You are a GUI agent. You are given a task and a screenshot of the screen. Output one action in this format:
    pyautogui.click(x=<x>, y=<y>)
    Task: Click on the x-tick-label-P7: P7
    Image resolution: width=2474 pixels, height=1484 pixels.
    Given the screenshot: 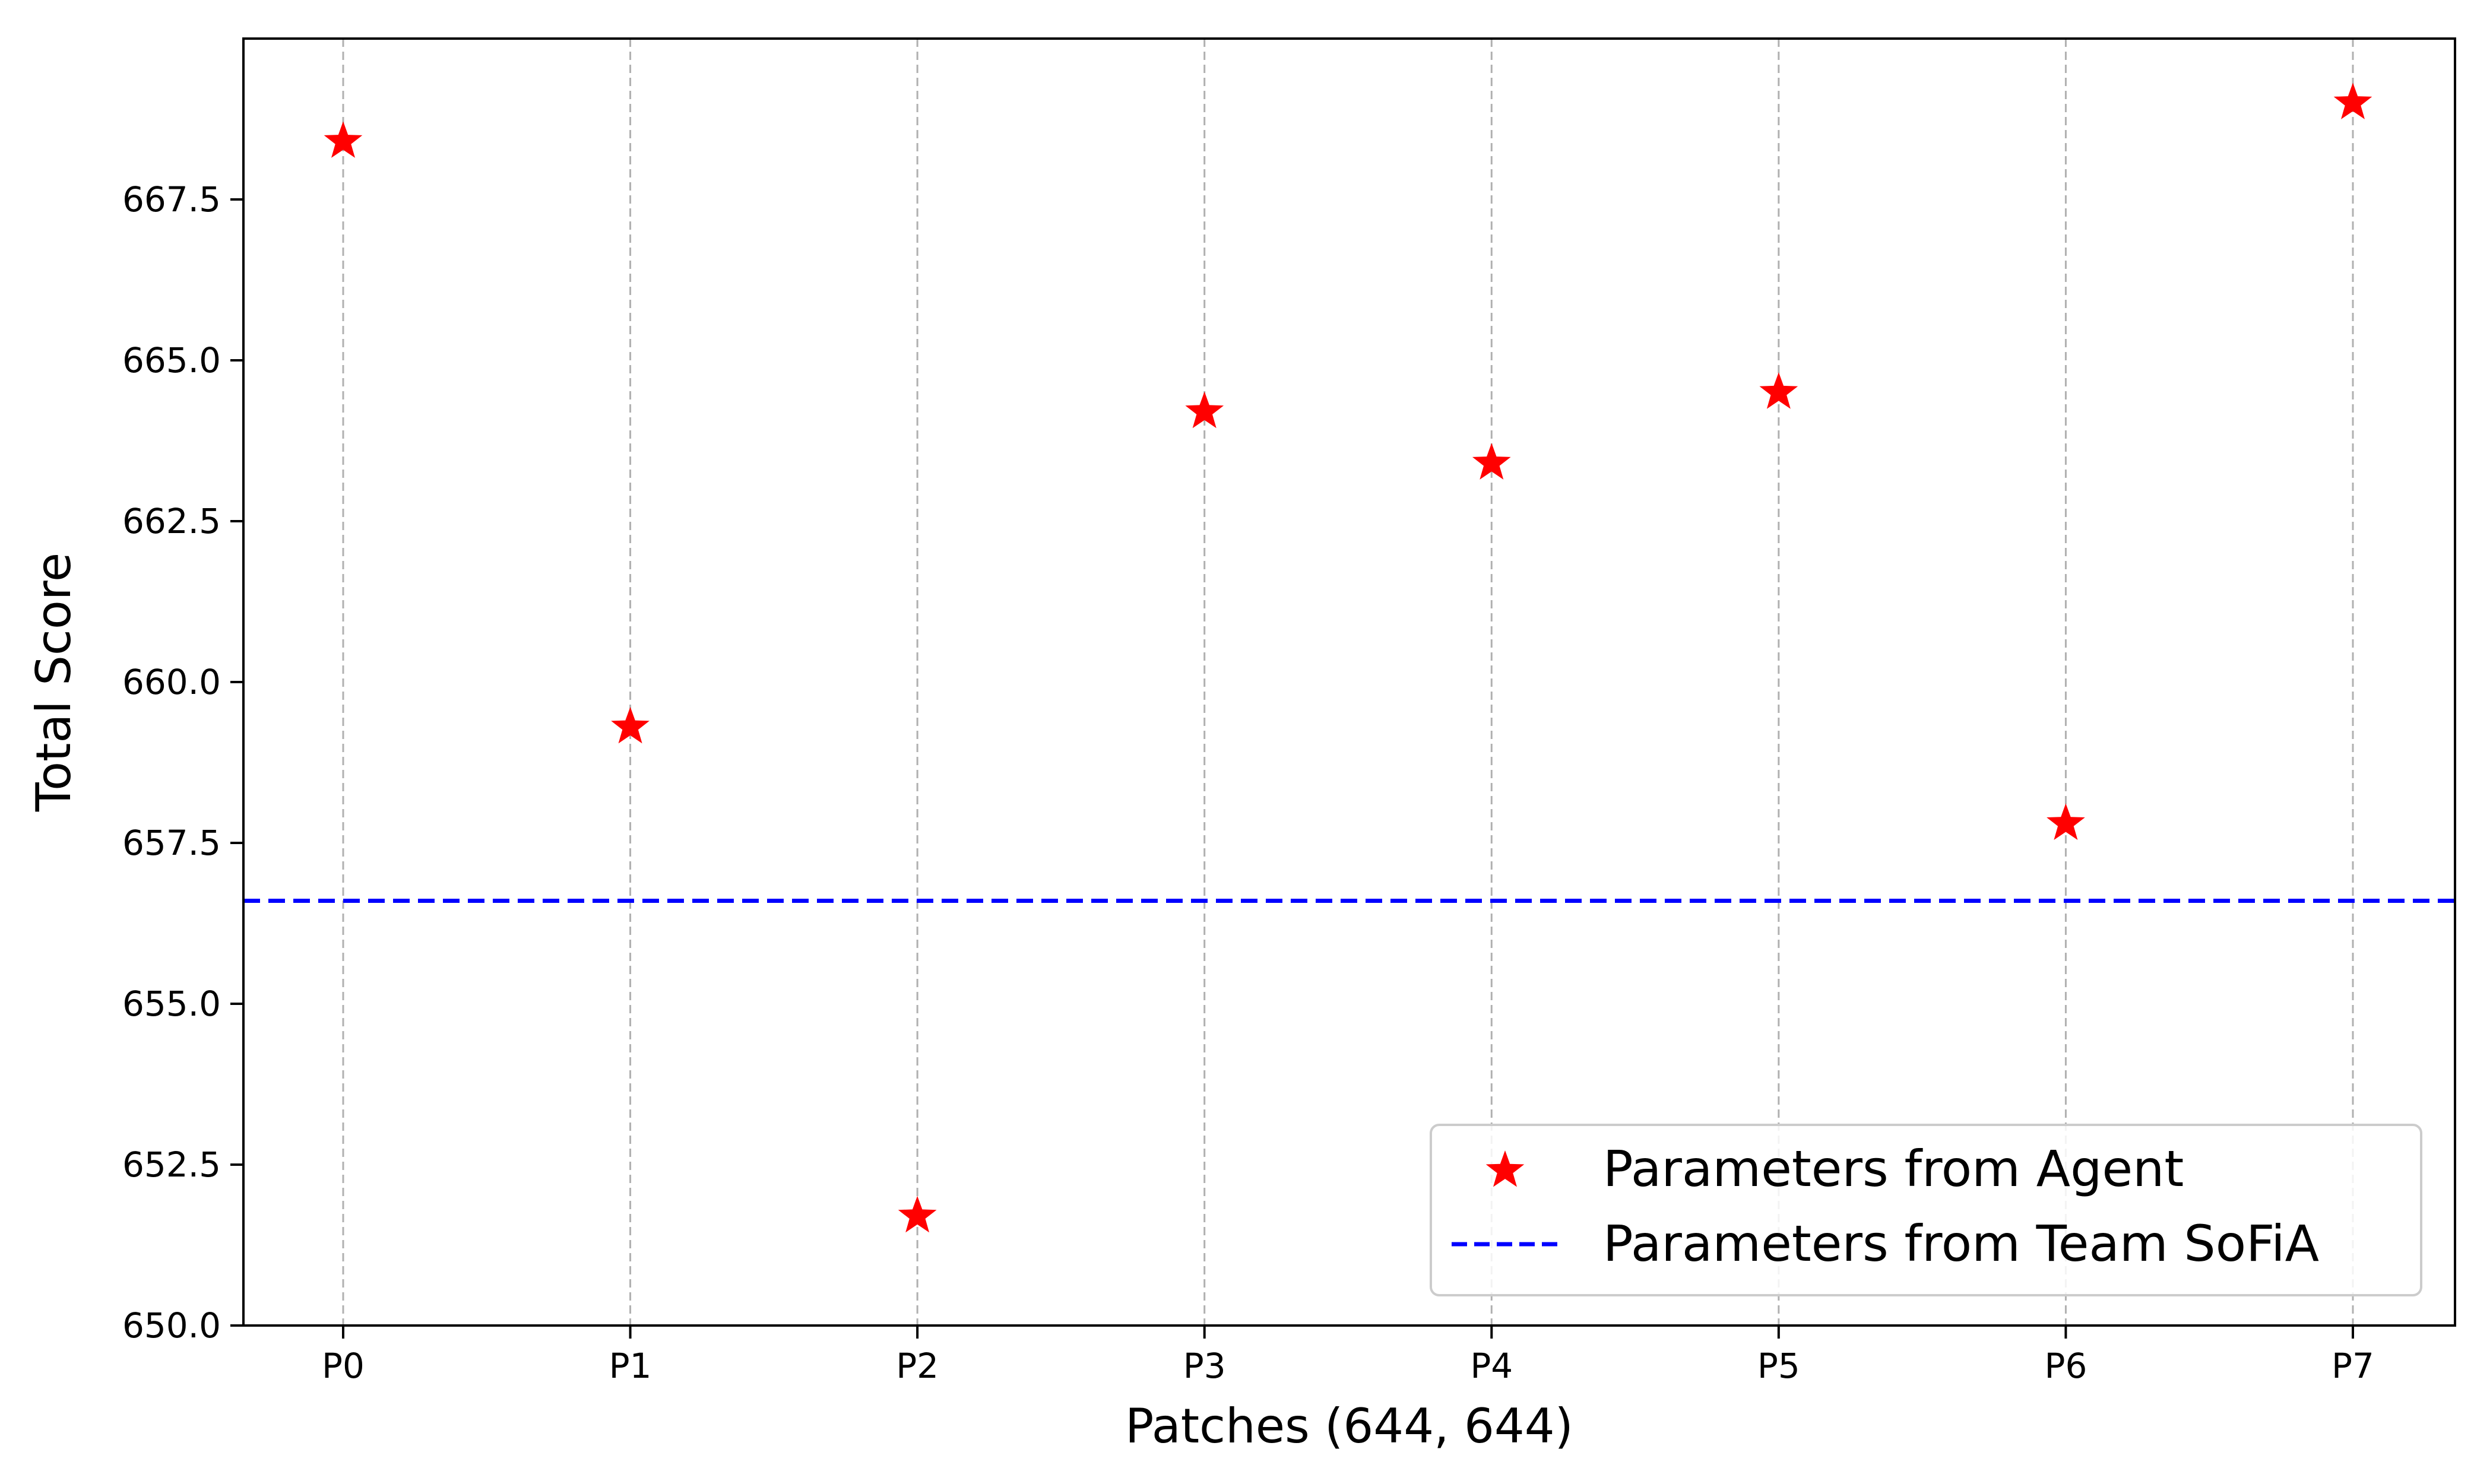 What is the action you would take?
    pyautogui.click(x=2353, y=1366)
    